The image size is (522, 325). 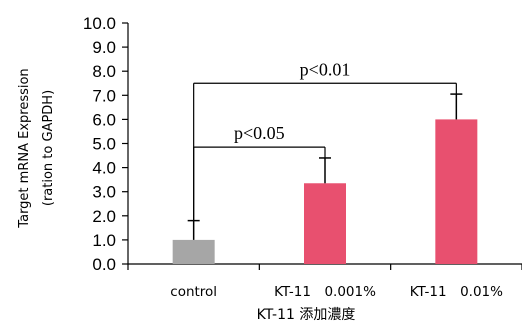 I want to click on significance-label-1: p<0.01, so click(x=325, y=69).